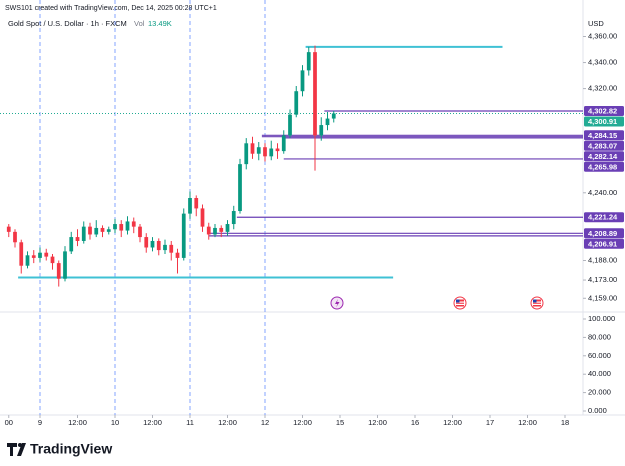 Image resolution: width=625 pixels, height=466 pixels. What do you see at coordinates (9, 422) in the screenshot?
I see `x-tick-label: 00` at bounding box center [9, 422].